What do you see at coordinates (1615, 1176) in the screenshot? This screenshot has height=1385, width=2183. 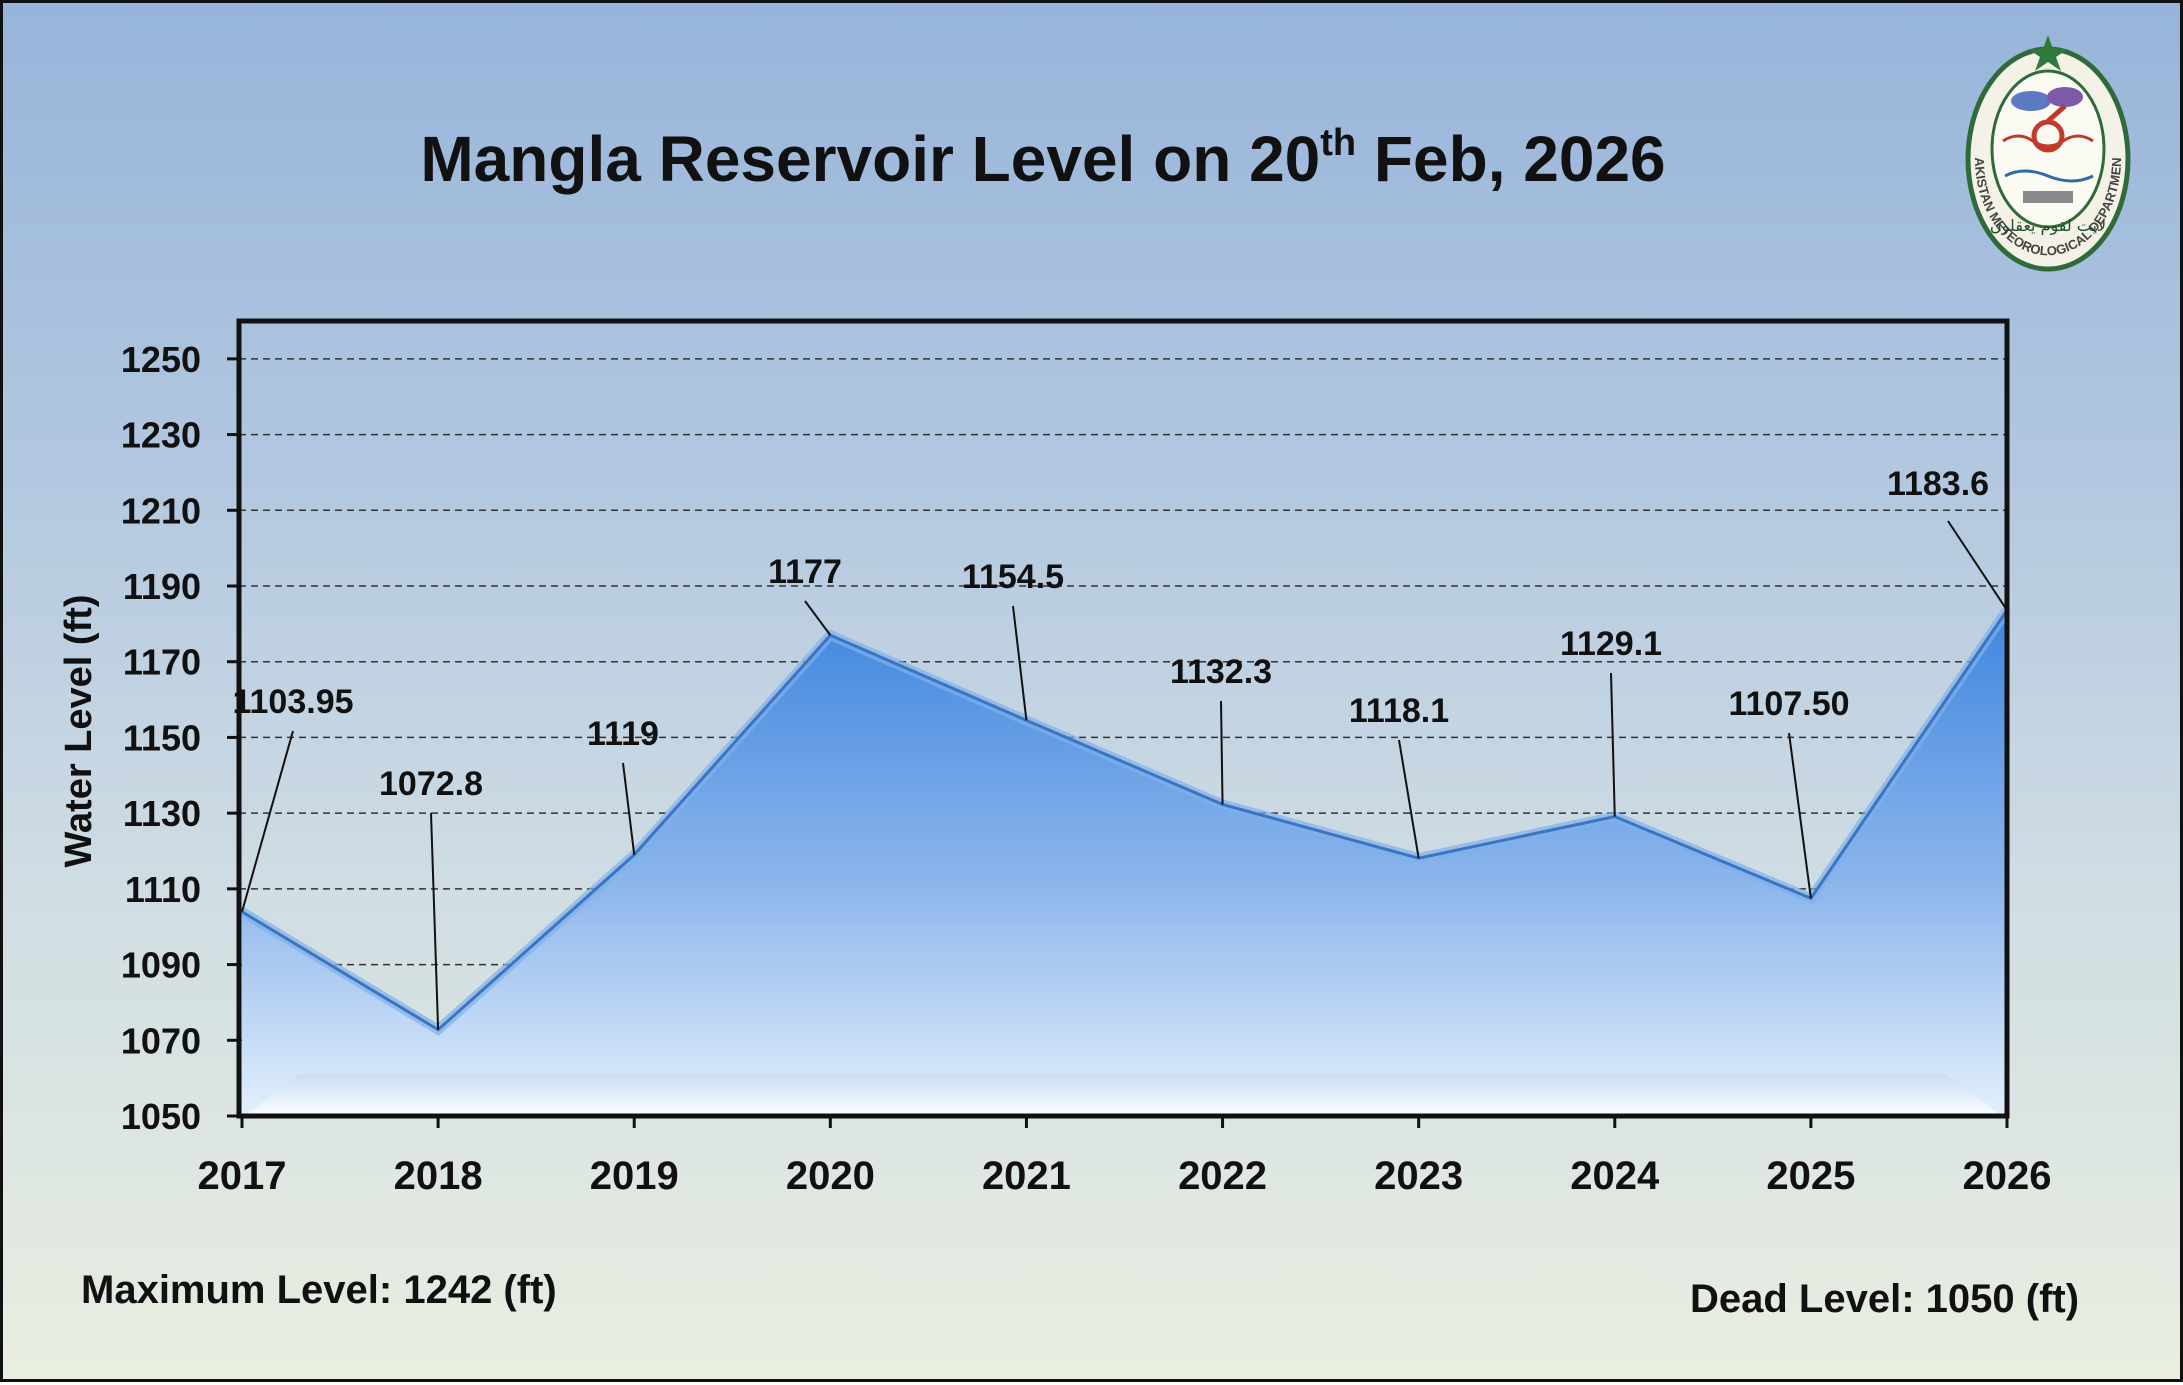 I see `x-tick-label: 2024` at bounding box center [1615, 1176].